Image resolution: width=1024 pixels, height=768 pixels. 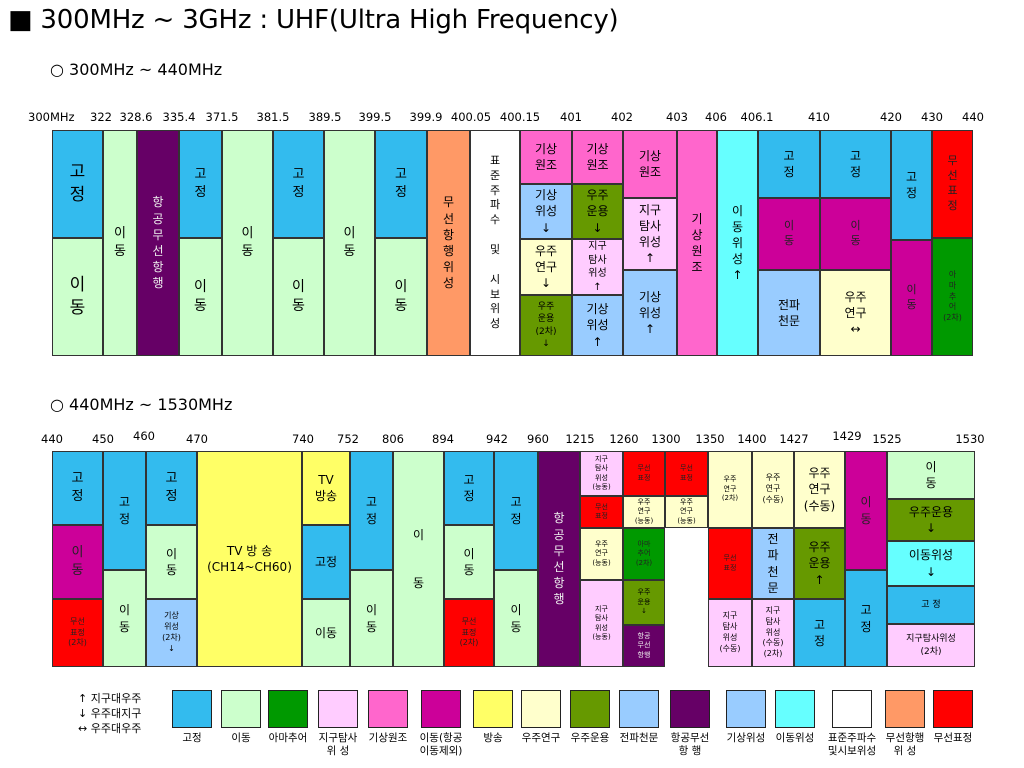 What do you see at coordinates (303, 439) in the screenshot?
I see `tick-label: 740` at bounding box center [303, 439].